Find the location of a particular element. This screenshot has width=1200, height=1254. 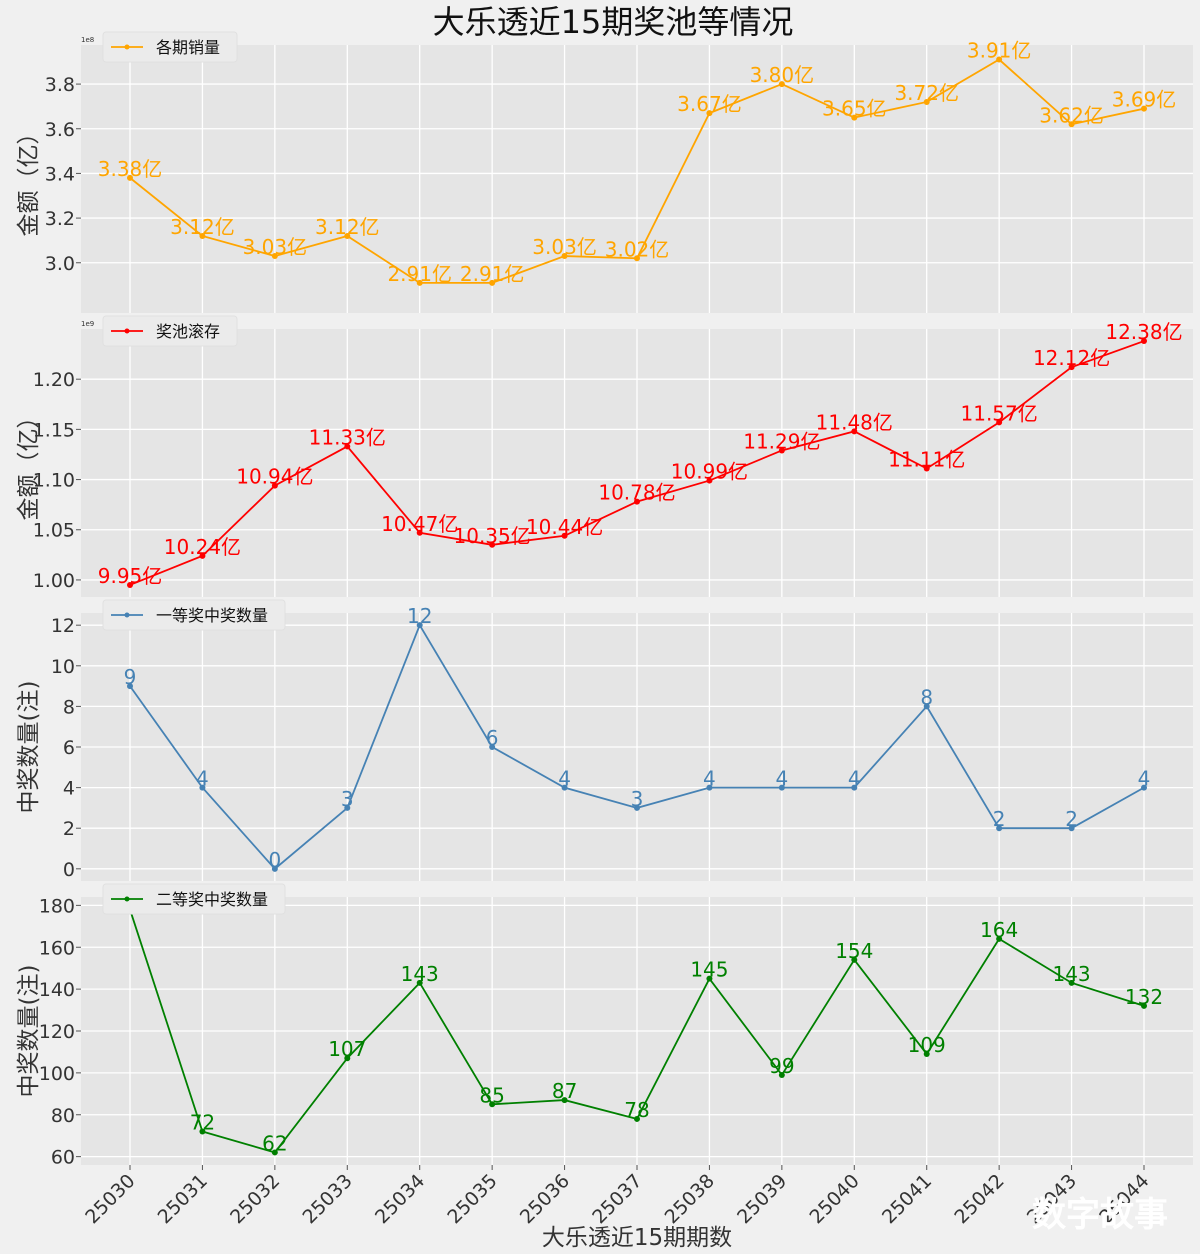

data-label: 3.69亿 is located at coordinates (1144, 100).